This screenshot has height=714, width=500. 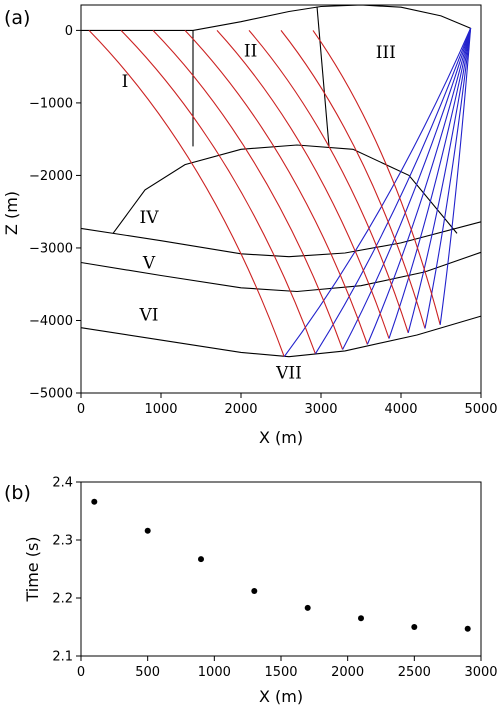 What do you see at coordinates (51, 321) in the screenshot?
I see `y-tick-label: −4000` at bounding box center [51, 321].